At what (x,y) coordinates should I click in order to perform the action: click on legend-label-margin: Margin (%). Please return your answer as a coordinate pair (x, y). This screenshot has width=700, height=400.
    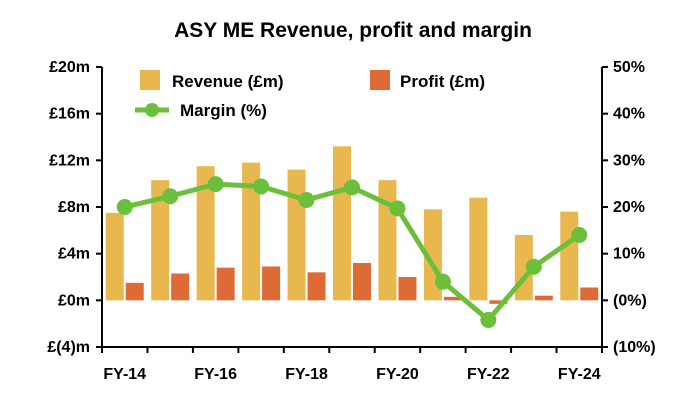
    Looking at the image, I should click on (223, 110).